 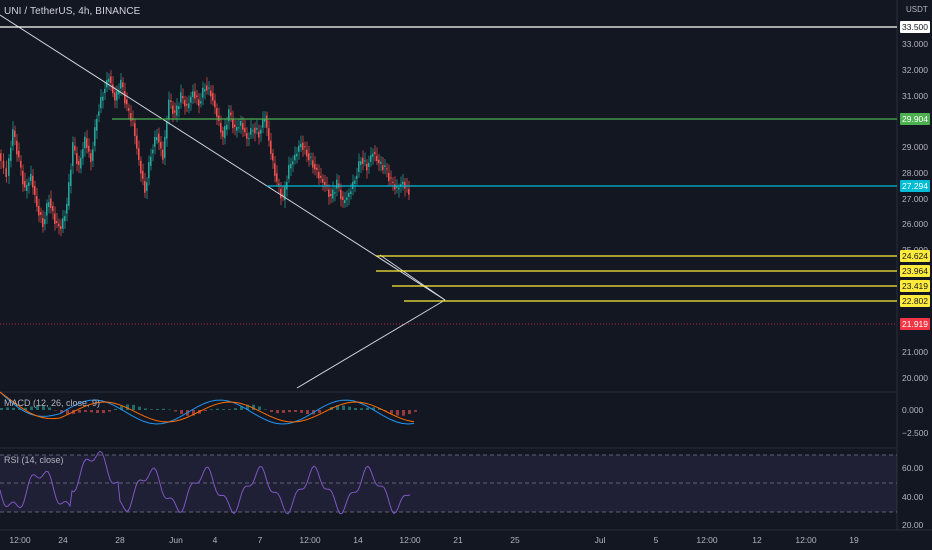 What do you see at coordinates (915, 301) in the screenshot?
I see `level-price-tag: 22.802` at bounding box center [915, 301].